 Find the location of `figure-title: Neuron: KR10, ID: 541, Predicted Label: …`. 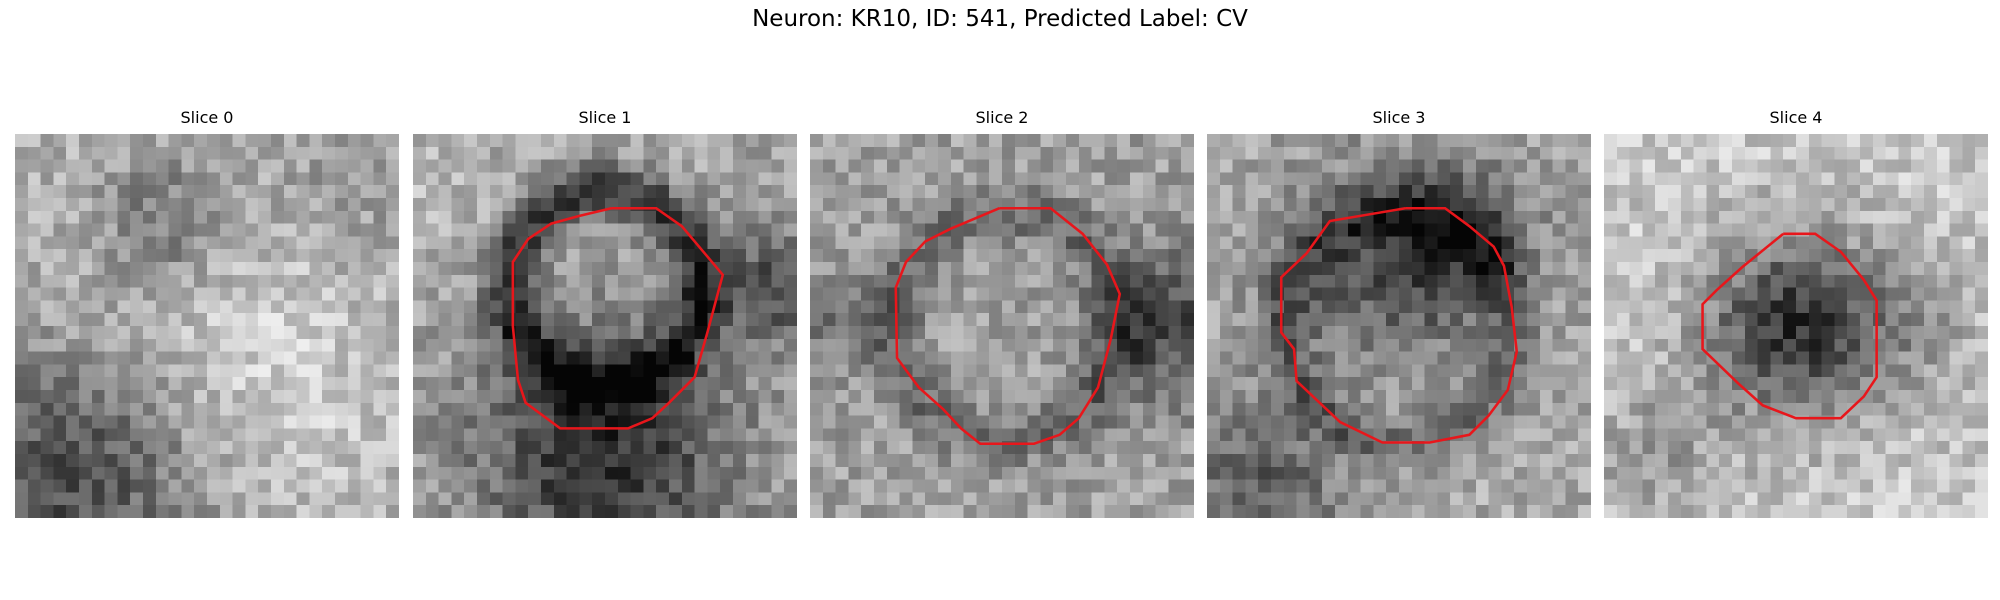

figure-title: Neuron: KR10, ID: 541, Predicted Label: … is located at coordinates (1000, 19).